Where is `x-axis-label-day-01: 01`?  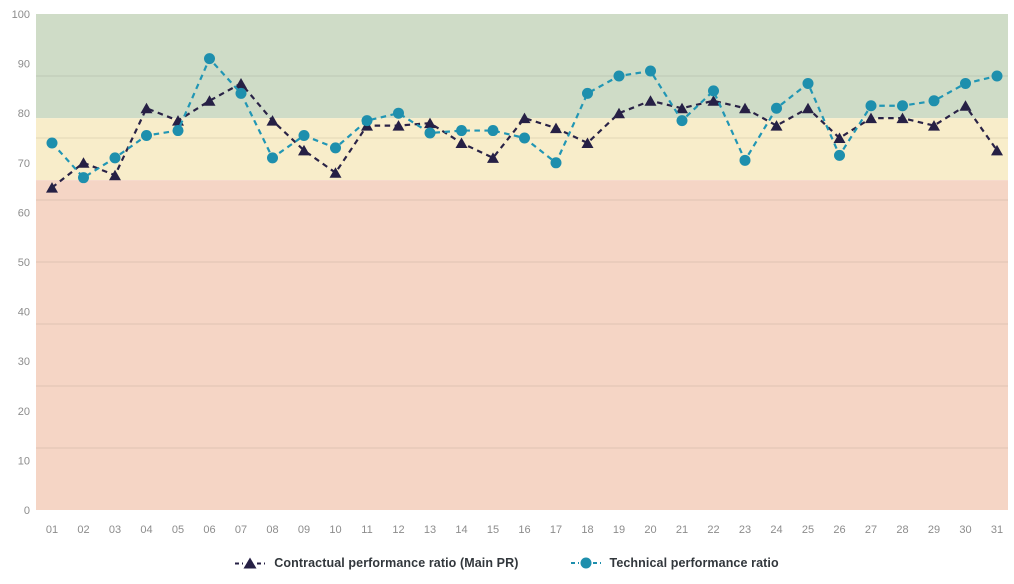
x-axis-label-day-01: 01 is located at coordinates (52, 530).